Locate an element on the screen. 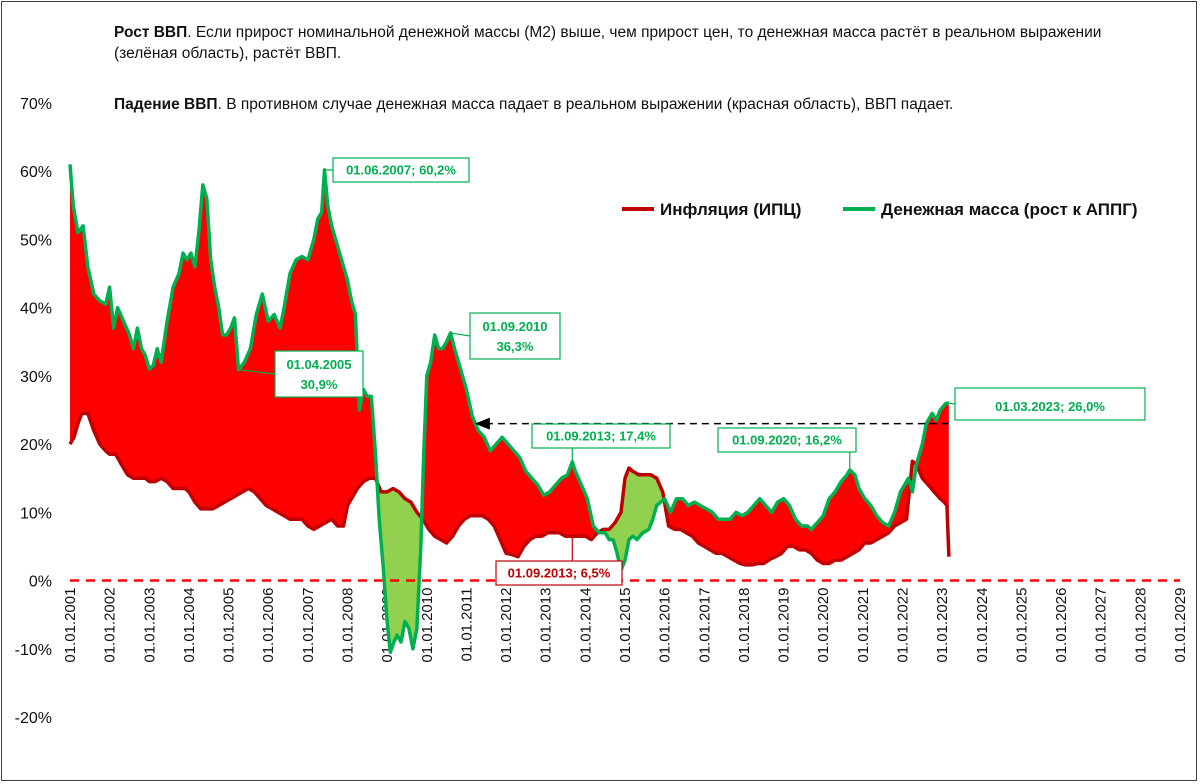 Image resolution: width=1200 pixels, height=784 pixels. x-tick-label: 01.01.2019 is located at coordinates (784, 625).